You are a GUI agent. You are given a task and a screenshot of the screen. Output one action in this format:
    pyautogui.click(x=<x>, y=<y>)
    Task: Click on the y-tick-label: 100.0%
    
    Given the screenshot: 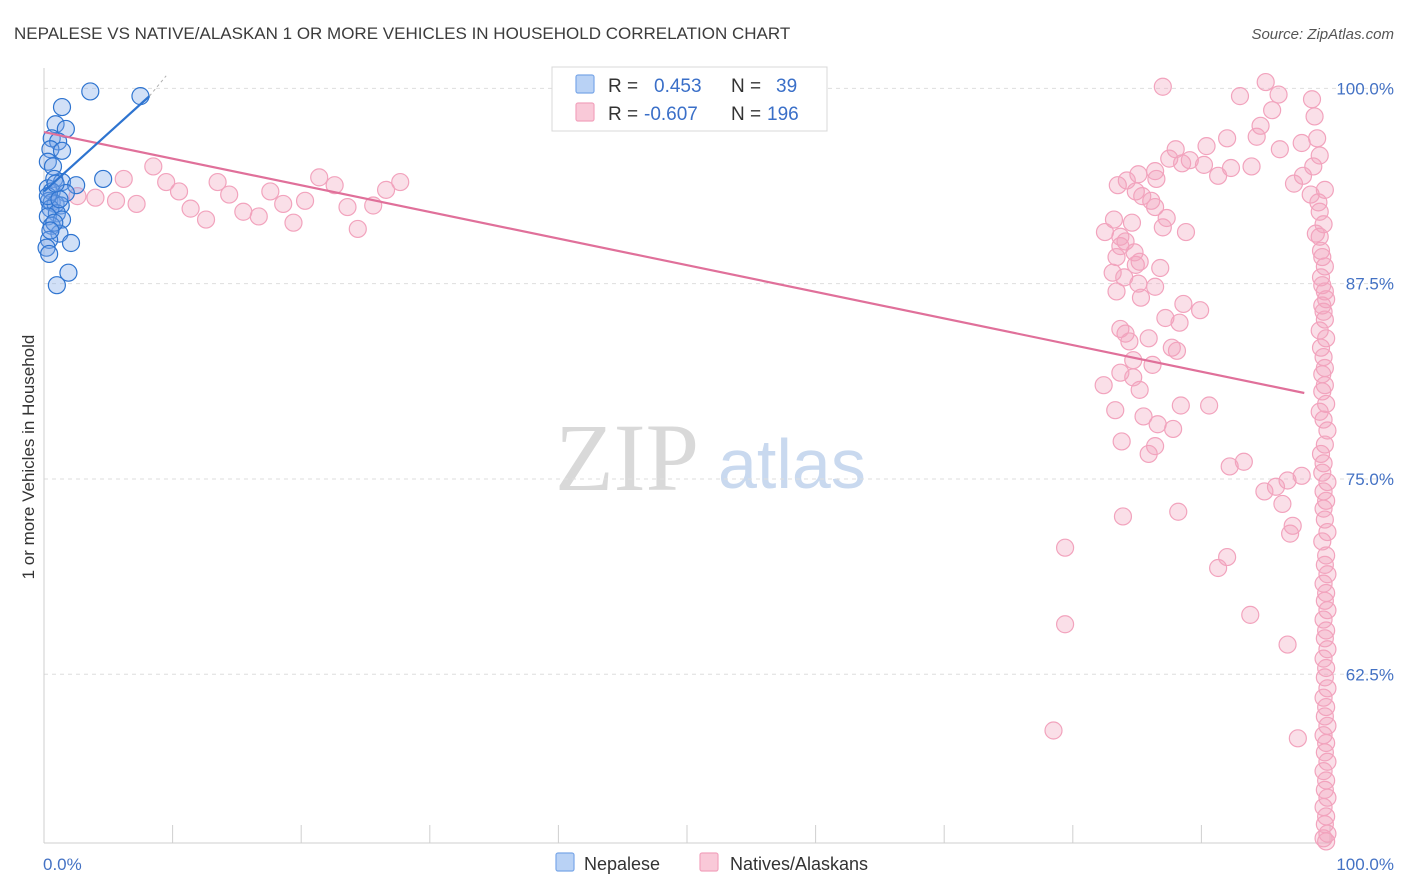 What is the action you would take?
    pyautogui.click(x=1365, y=88)
    